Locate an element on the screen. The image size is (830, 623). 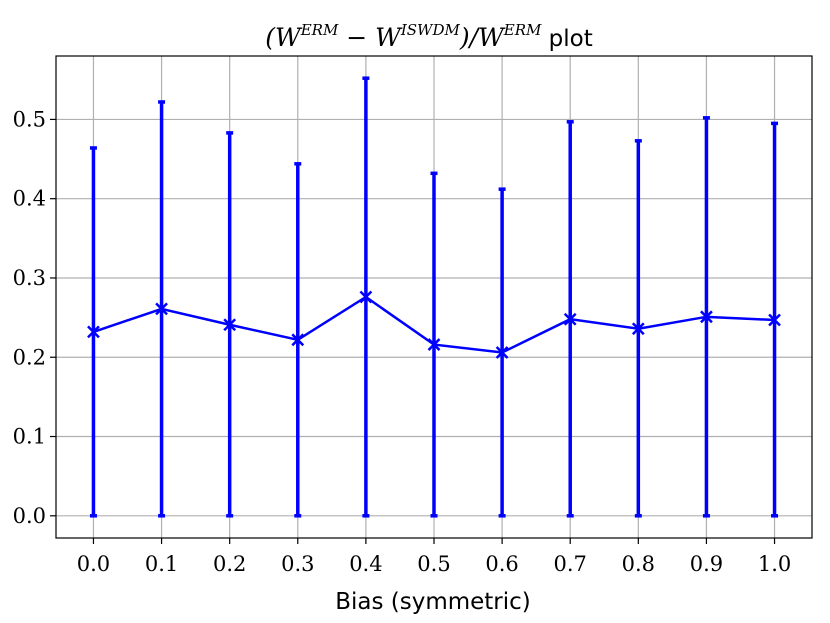
y-axis-ticks: 0.0 0.1 0.2 0.3 0.4 0.5 is located at coordinates (34, 317).